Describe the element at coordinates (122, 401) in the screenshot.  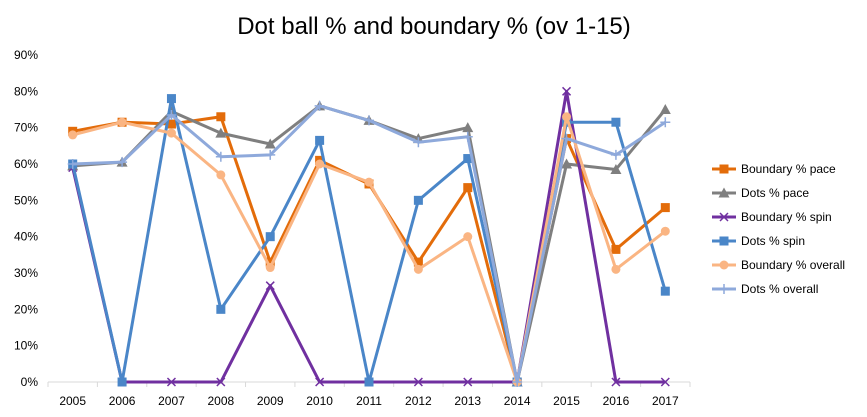
I see `x-tick-label: 2006` at that location.